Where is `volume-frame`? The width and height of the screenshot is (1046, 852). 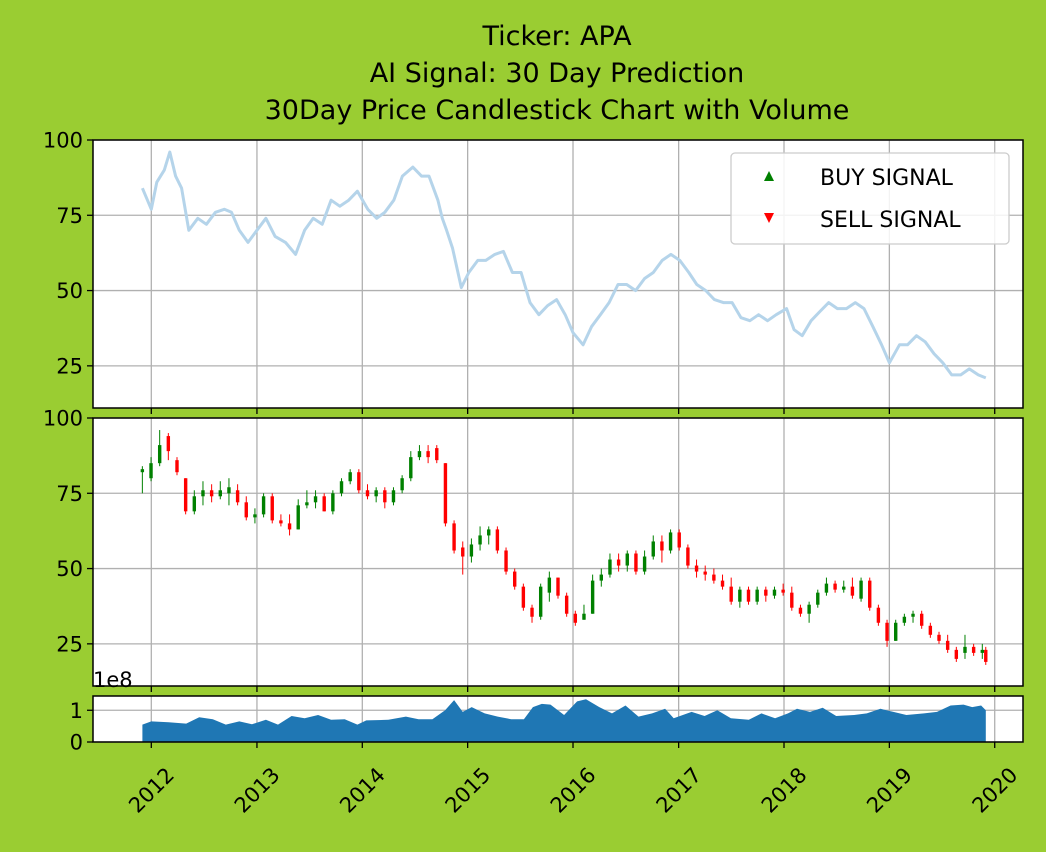
volume-frame is located at coordinates (558, 719).